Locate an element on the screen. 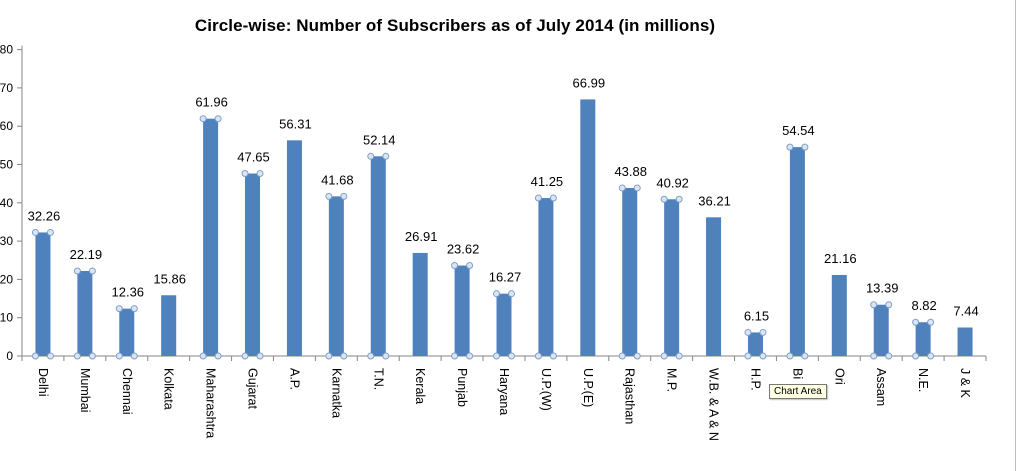 This screenshot has height=471, width=1024. data-label: 16.27 is located at coordinates (505, 277).